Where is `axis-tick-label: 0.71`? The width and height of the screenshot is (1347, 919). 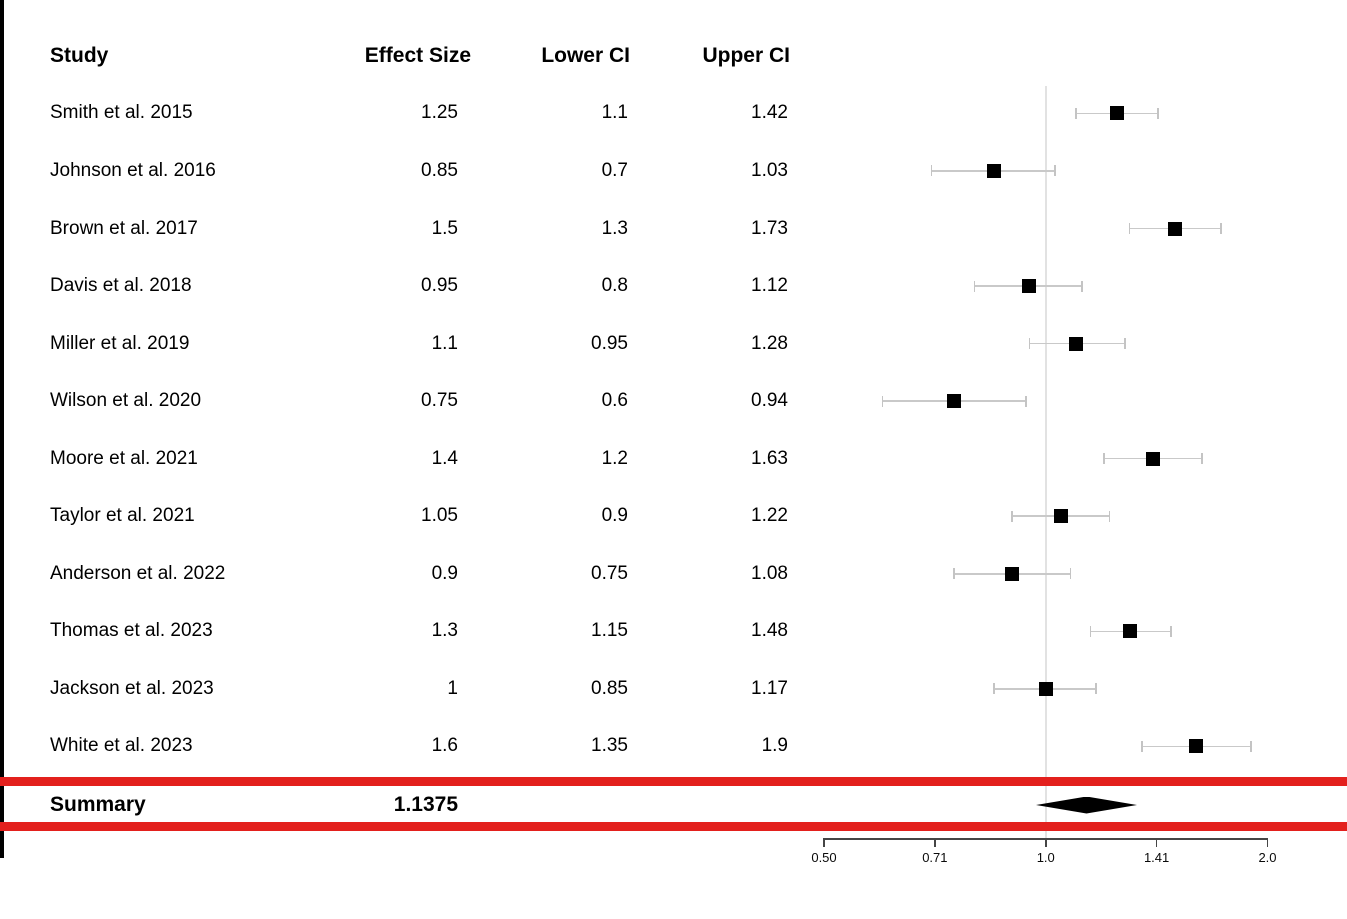
axis-tick-label: 0.71 is located at coordinates (935, 857).